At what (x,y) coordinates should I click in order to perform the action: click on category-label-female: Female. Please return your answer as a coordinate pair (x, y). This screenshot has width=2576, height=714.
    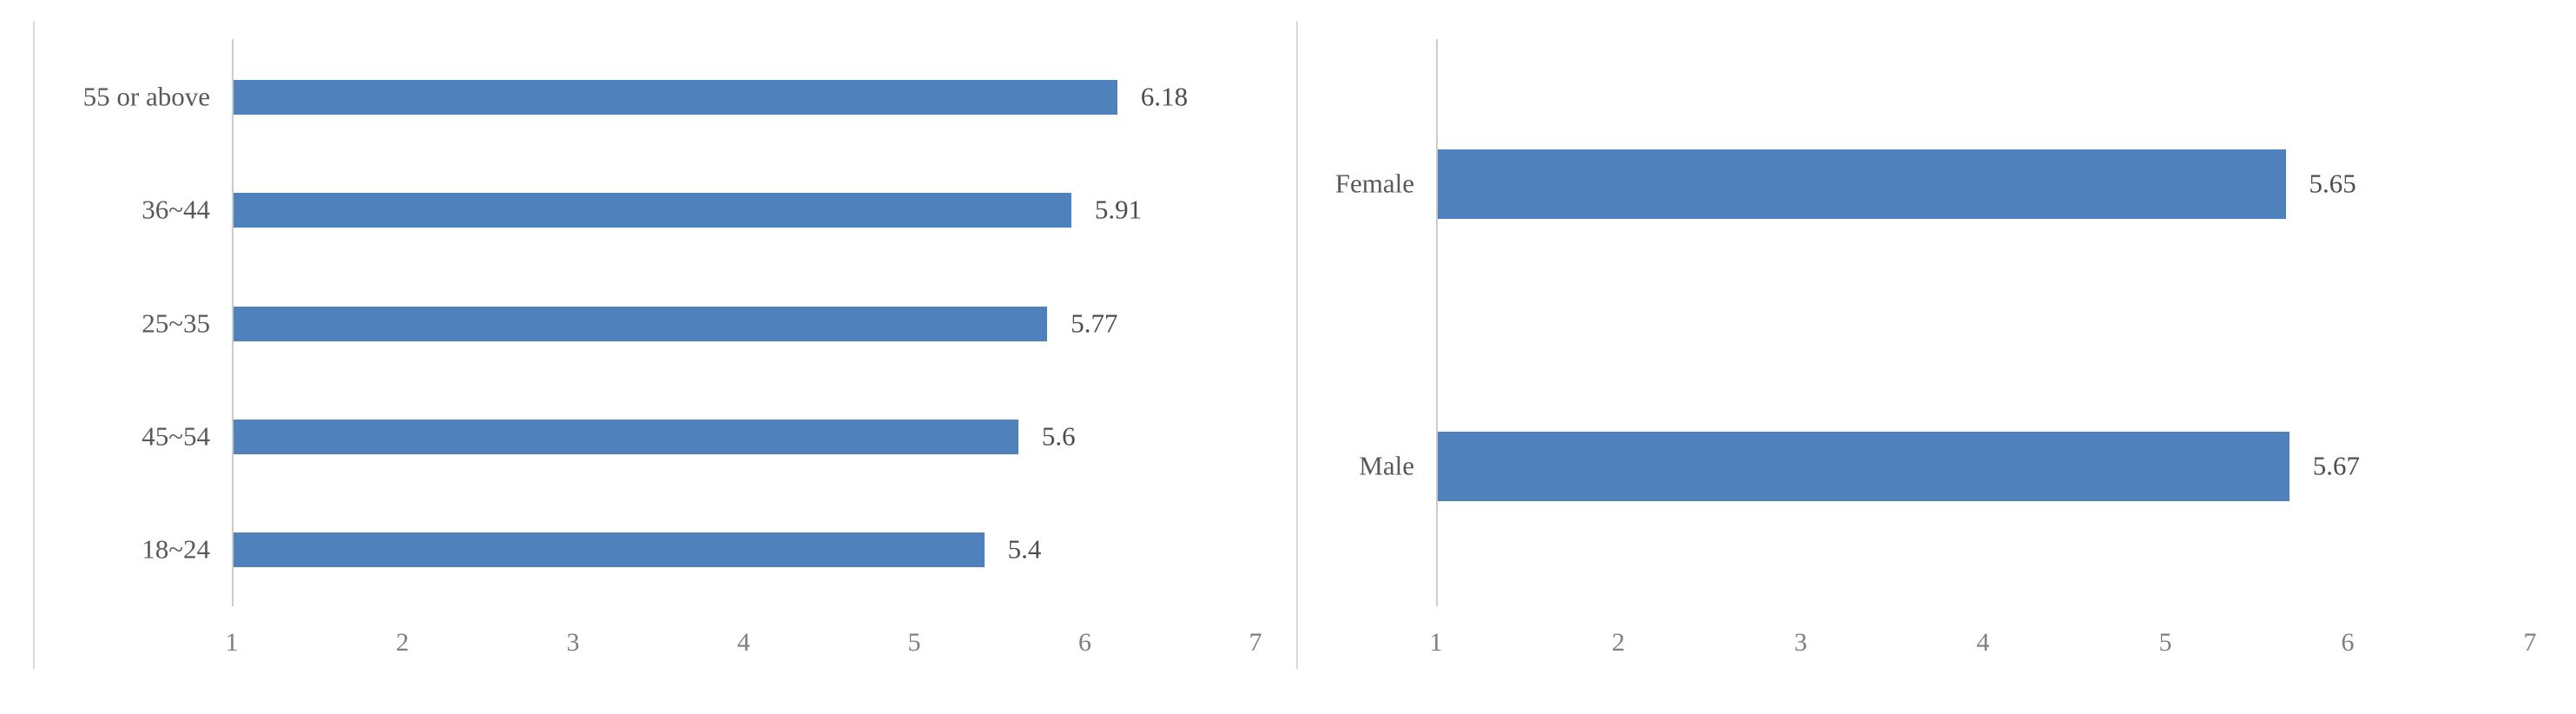
    Looking at the image, I should click on (1374, 182).